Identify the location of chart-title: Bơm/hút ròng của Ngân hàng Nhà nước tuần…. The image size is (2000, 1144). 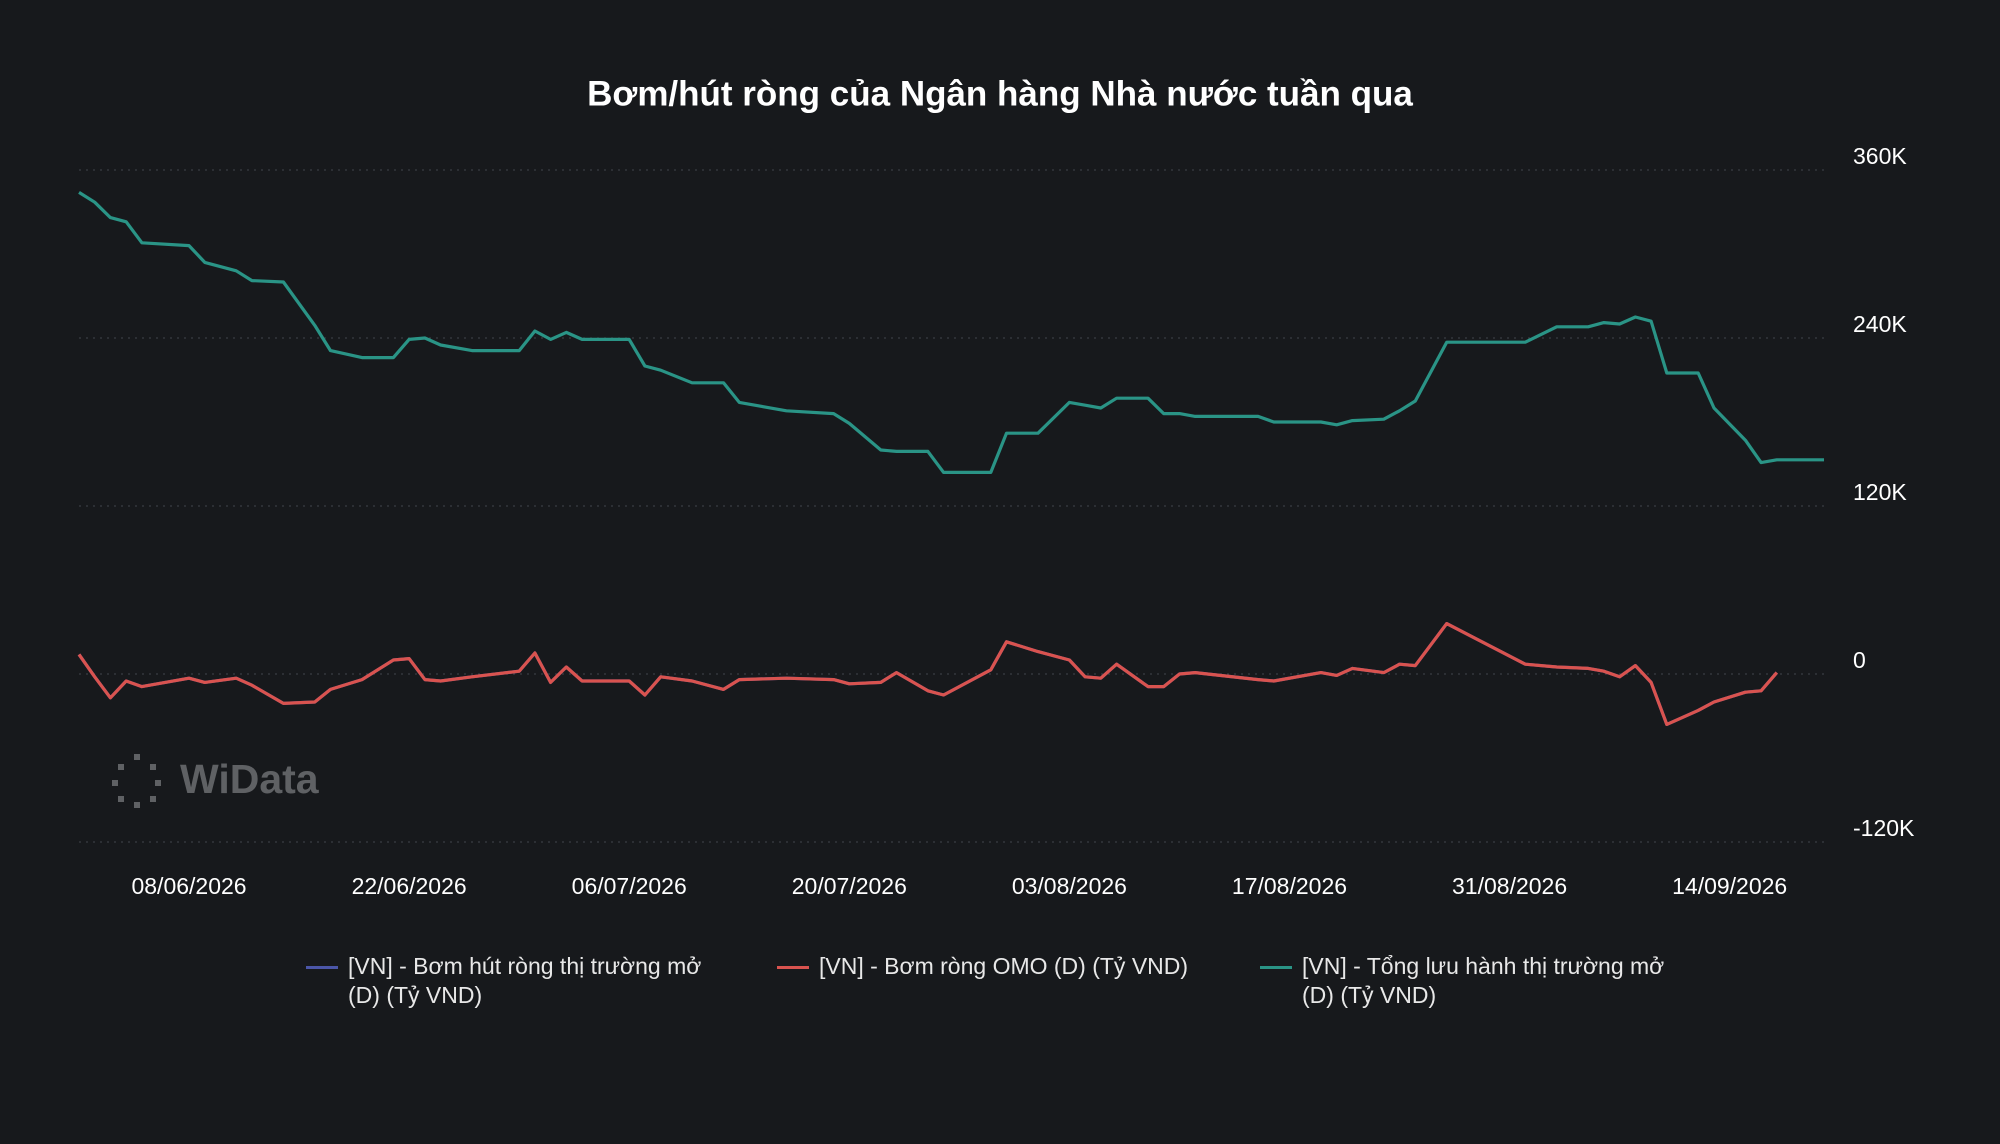
(1000, 93).